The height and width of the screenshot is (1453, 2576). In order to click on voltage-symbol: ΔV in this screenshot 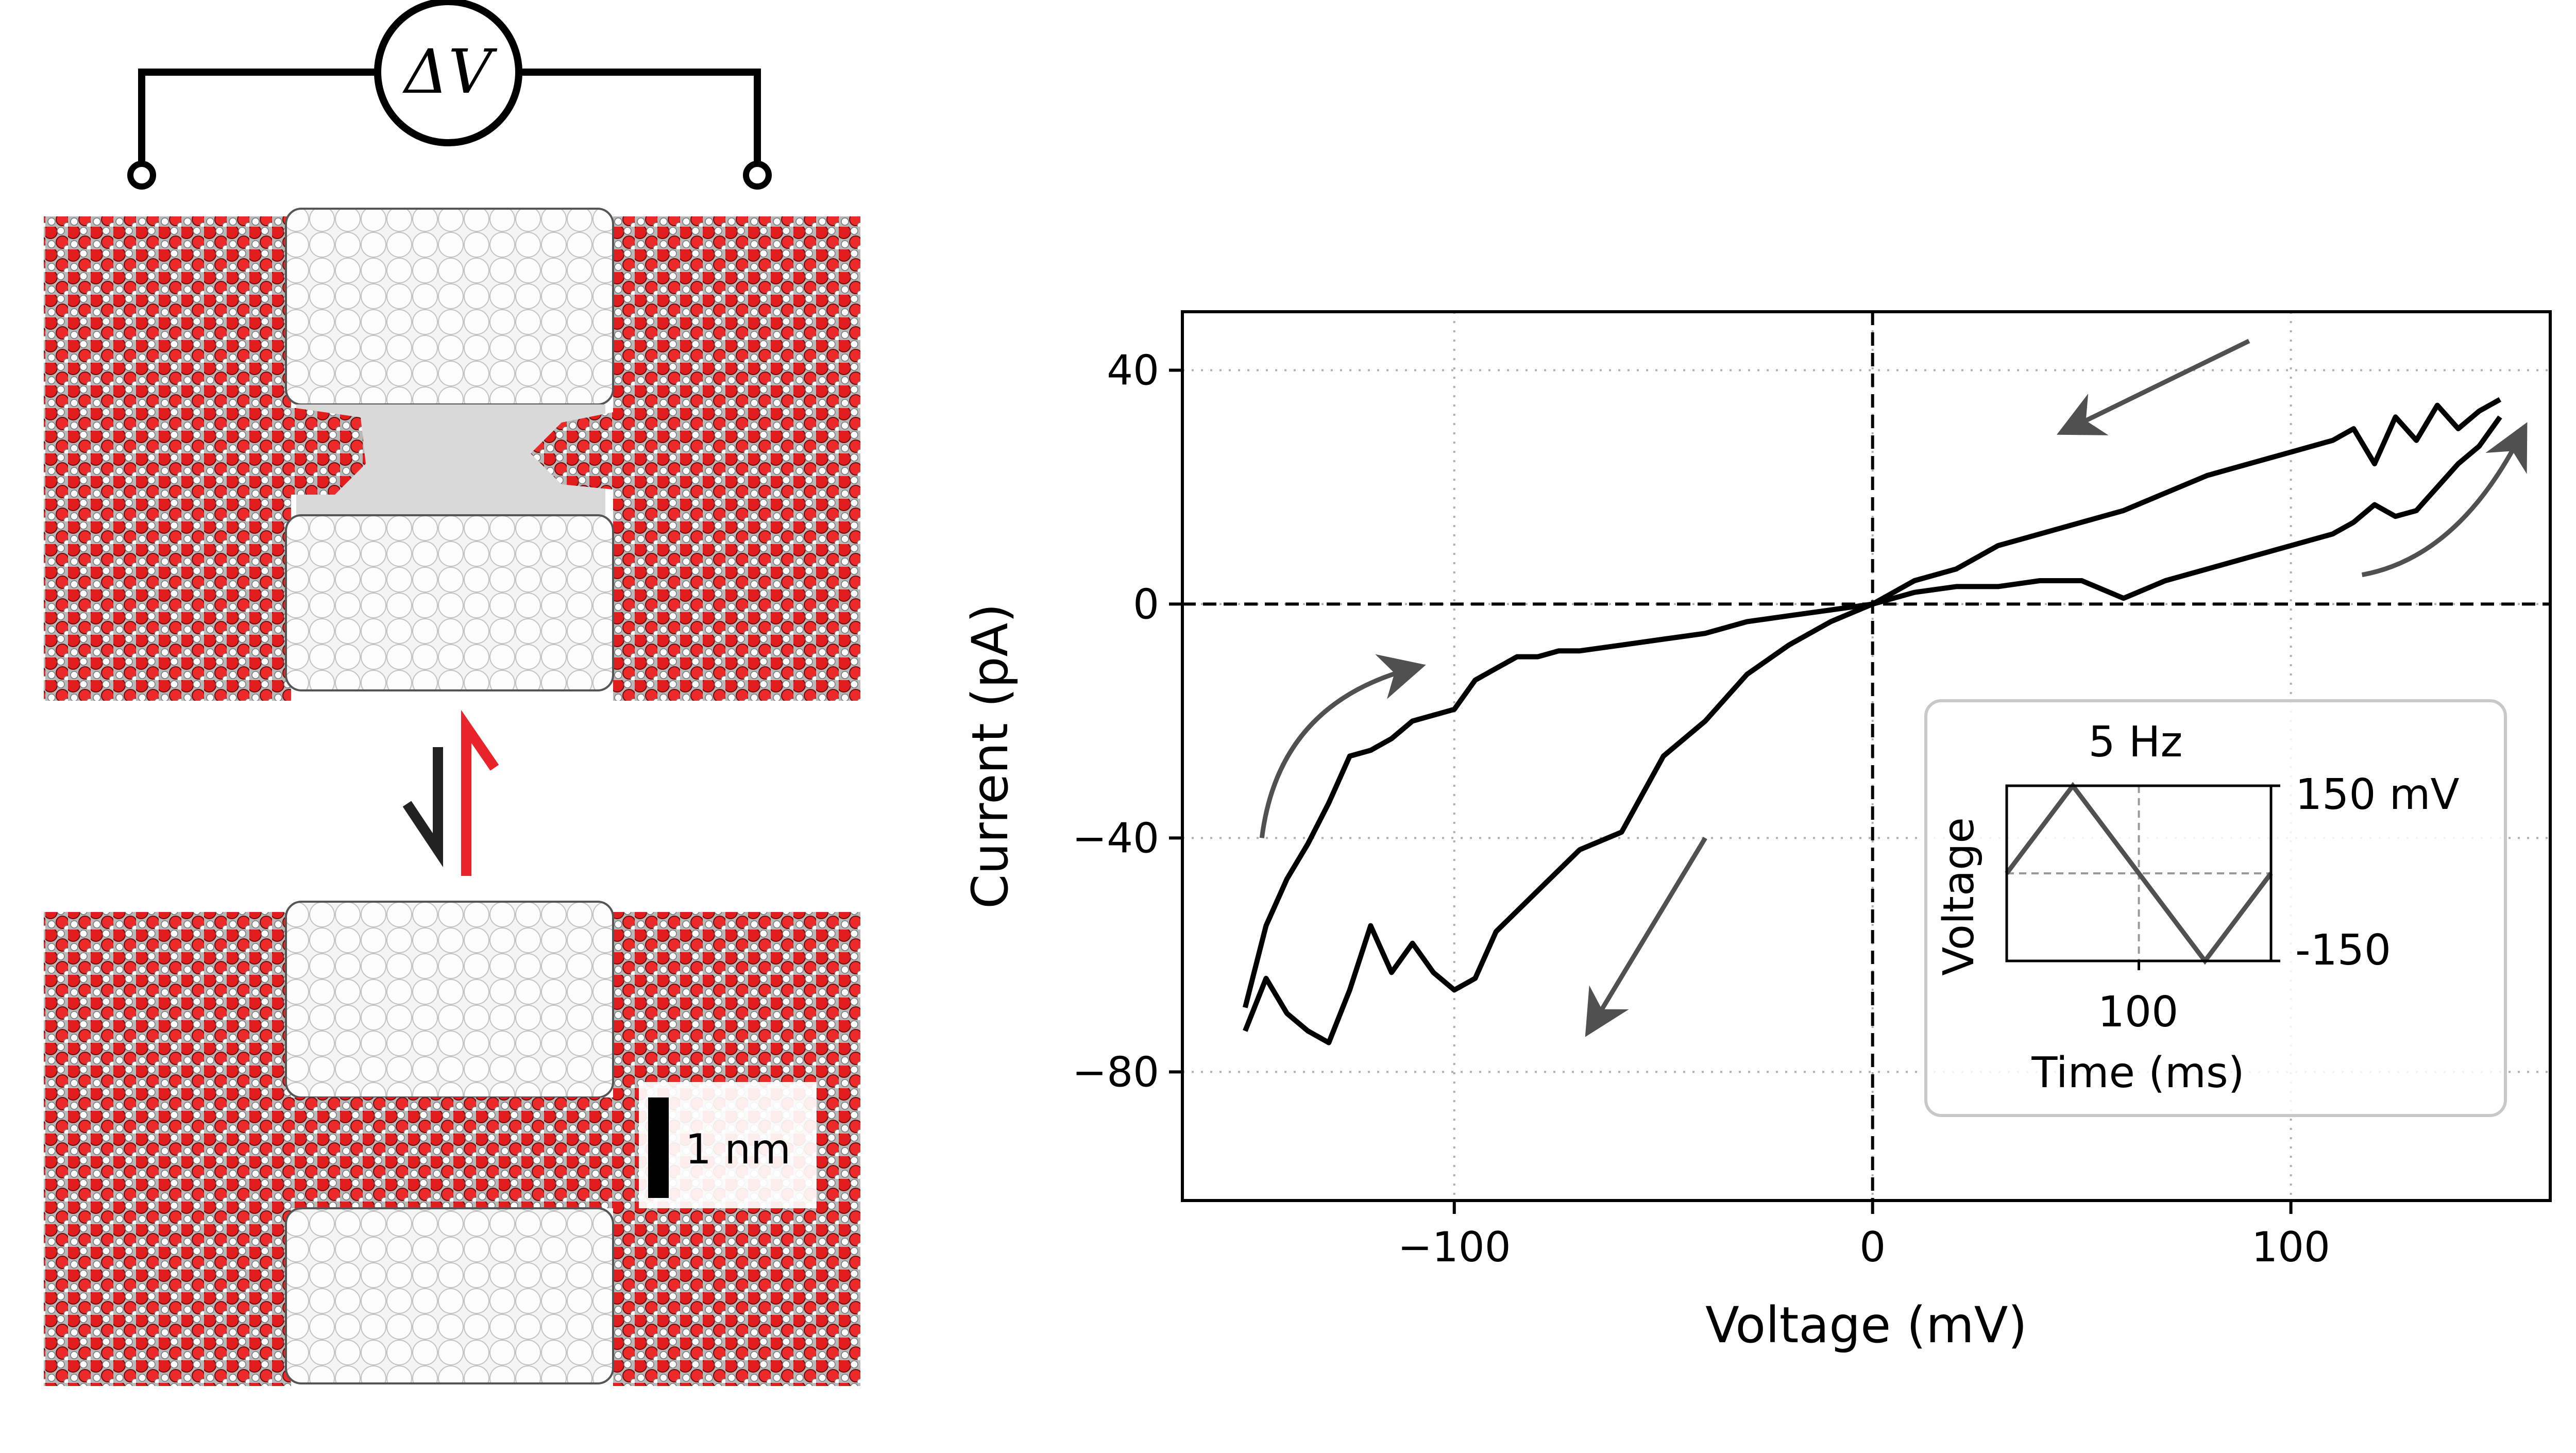, I will do `click(450, 71)`.